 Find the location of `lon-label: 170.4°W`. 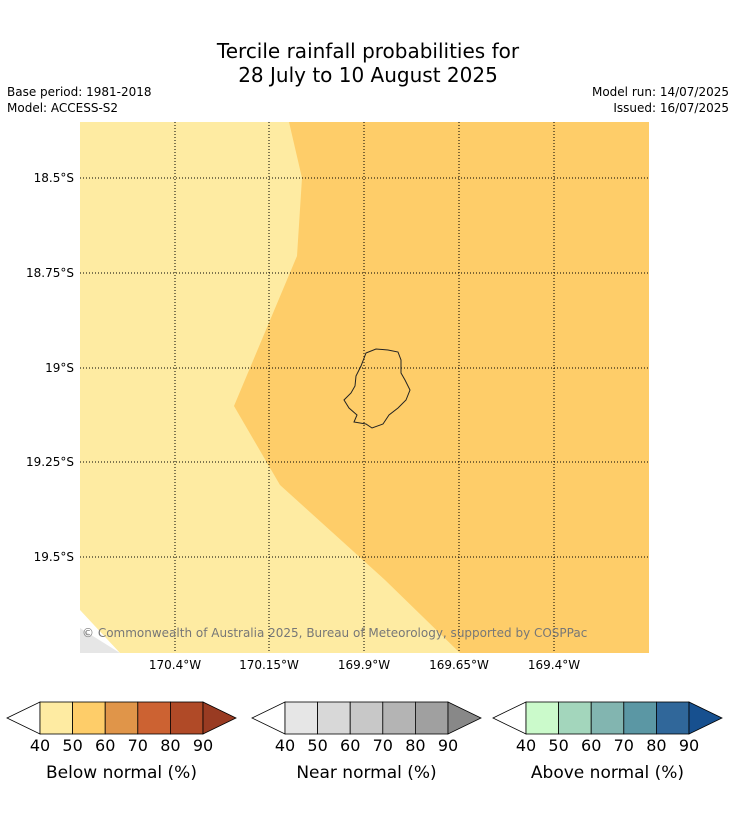

lon-label: 170.4°W is located at coordinates (175, 665).